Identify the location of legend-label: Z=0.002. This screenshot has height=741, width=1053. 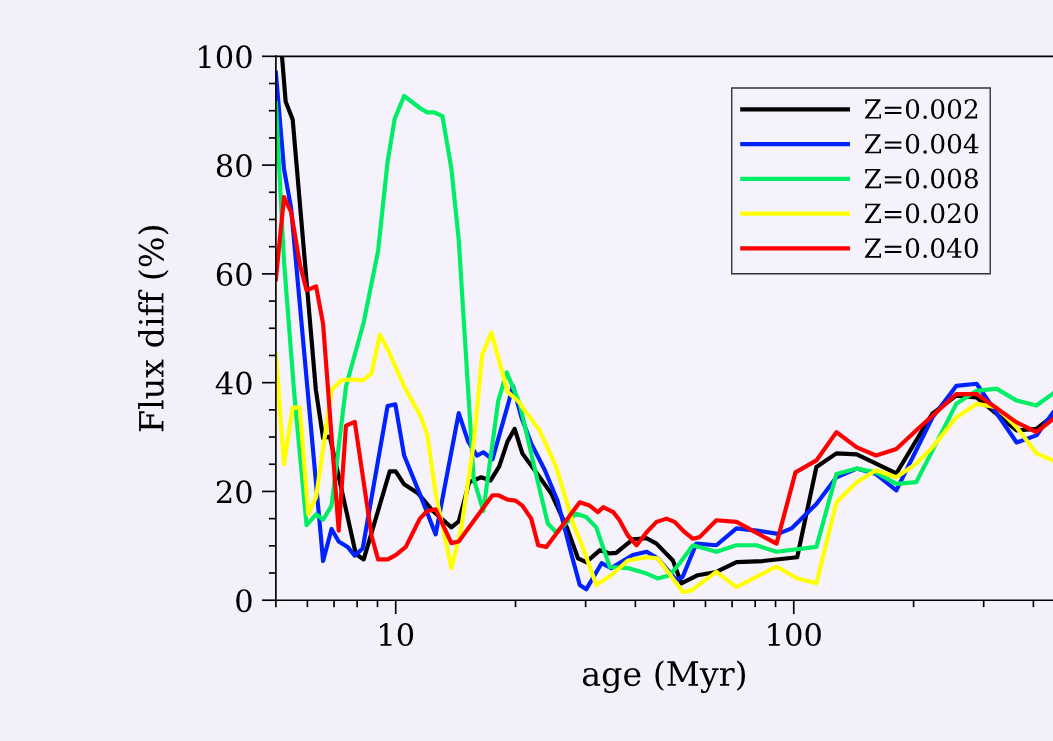
(921, 109).